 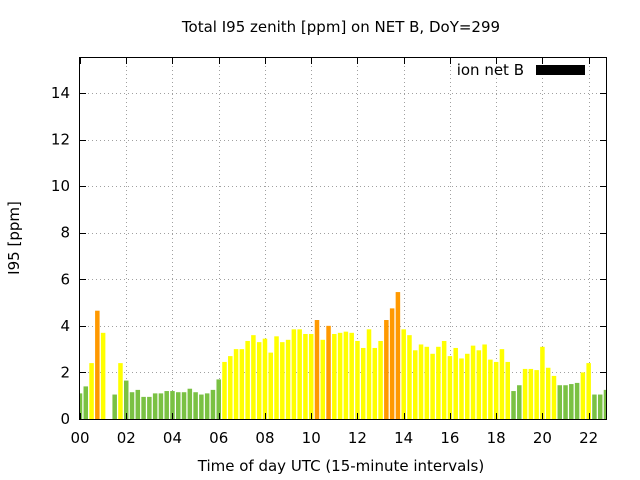 What do you see at coordinates (65, 419) in the screenshot?
I see `y-tick-label: 0` at bounding box center [65, 419].